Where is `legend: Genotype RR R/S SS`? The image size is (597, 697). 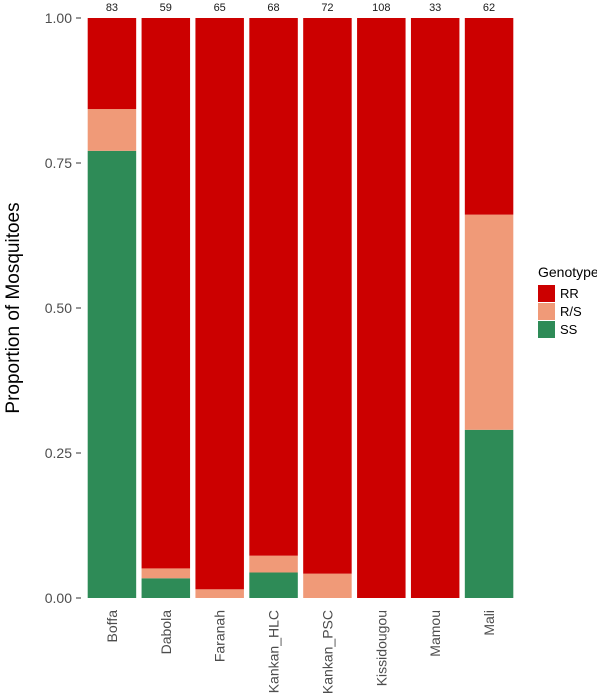 legend: Genotype RR R/S SS is located at coordinates (567, 301).